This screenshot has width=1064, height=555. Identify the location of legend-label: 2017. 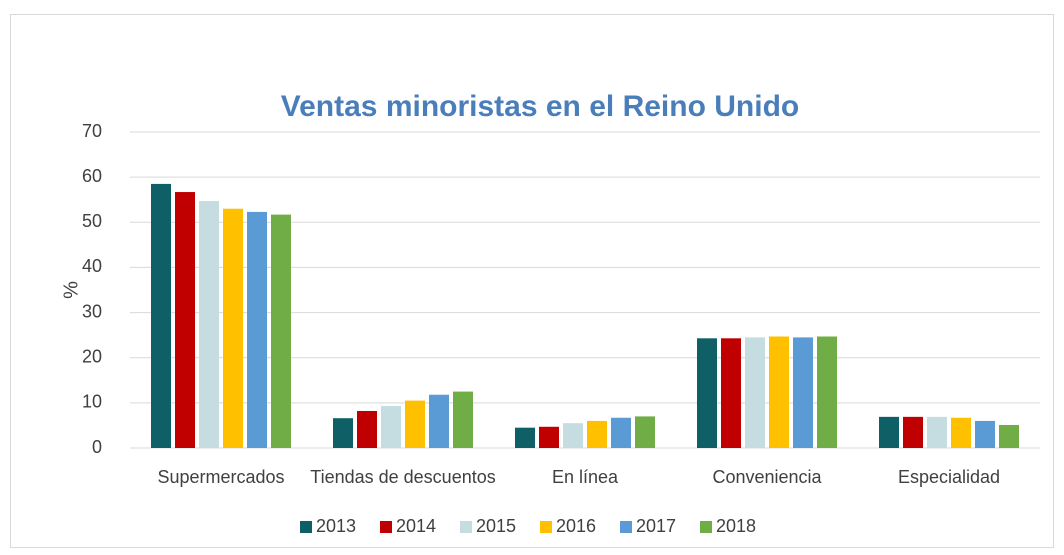
(656, 526).